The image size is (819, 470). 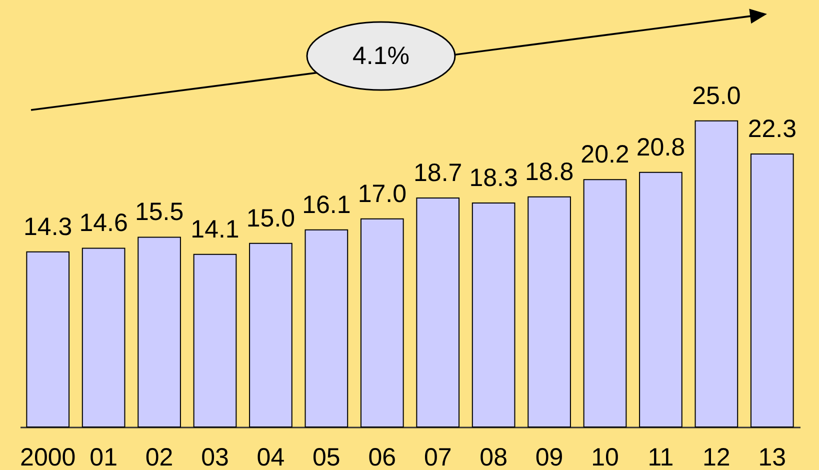 What do you see at coordinates (493, 178) in the screenshot?
I see `data-label: 18.3` at bounding box center [493, 178].